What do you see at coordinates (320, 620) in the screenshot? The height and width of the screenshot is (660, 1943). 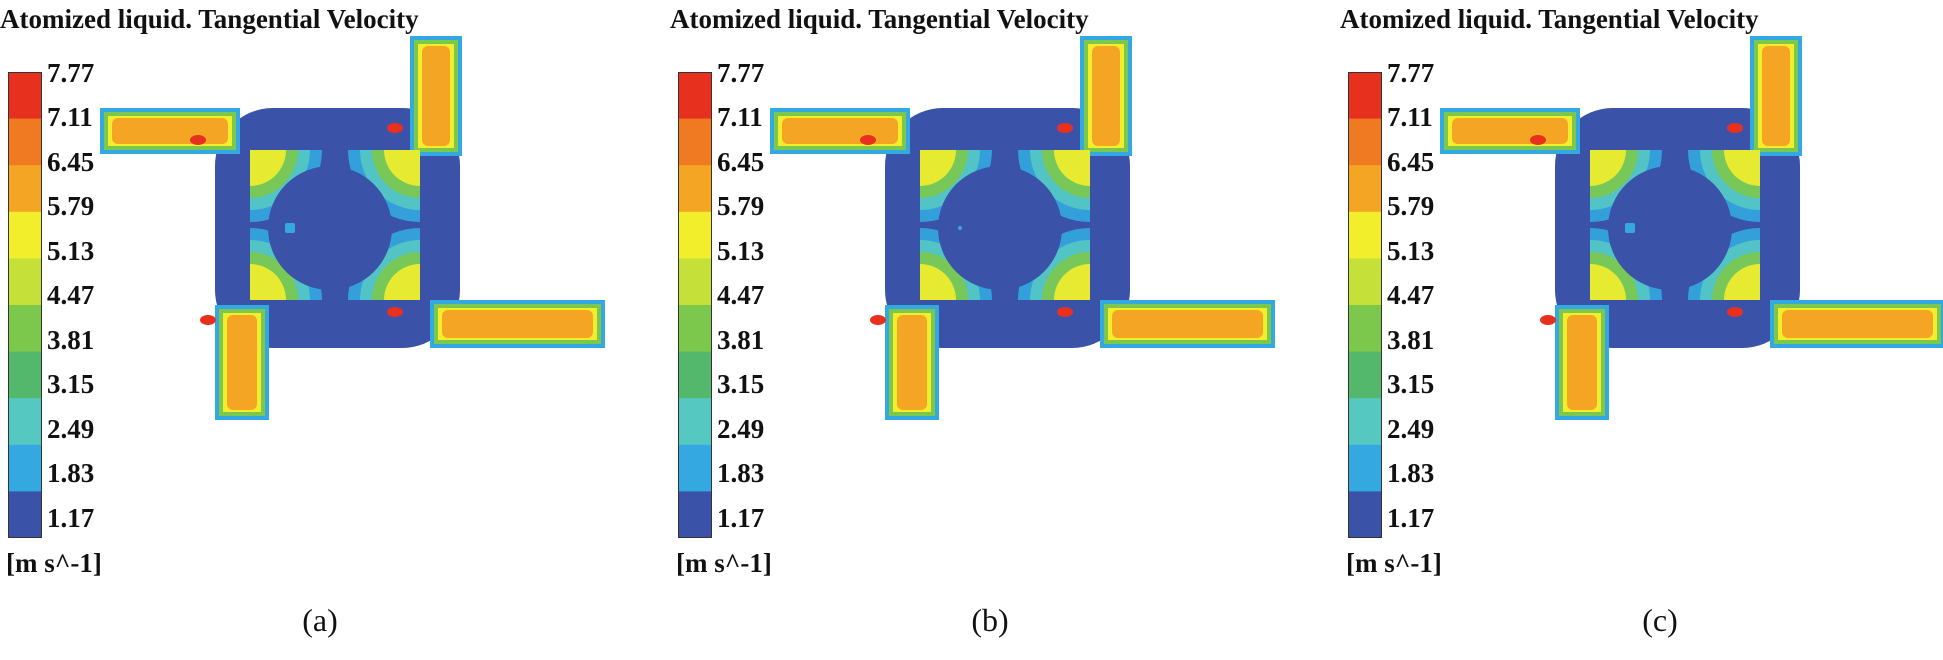 I see `panel-label: (a)` at bounding box center [320, 620].